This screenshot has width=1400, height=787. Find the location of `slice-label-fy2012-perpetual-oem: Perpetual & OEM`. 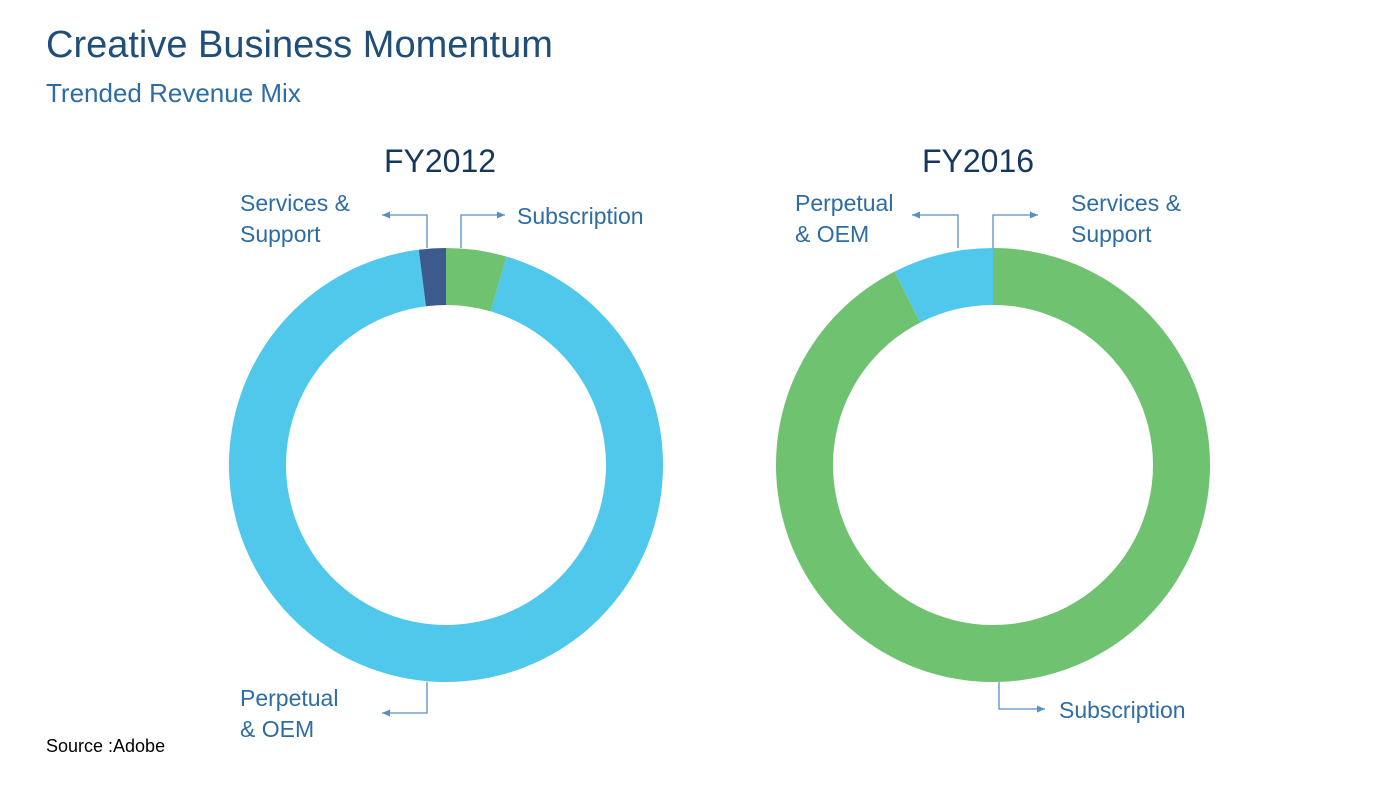

slice-label-fy2012-perpetual-oem: Perpetual & OEM is located at coordinates (289, 713).